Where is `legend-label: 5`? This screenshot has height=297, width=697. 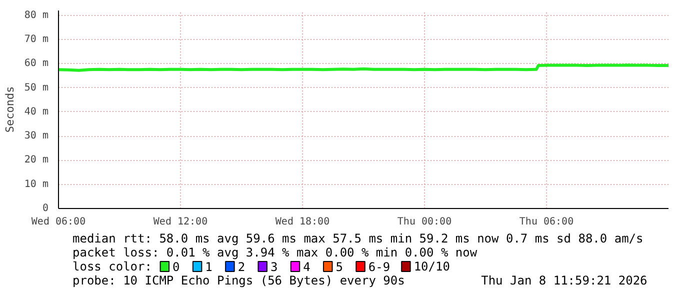
legend-label: 5 is located at coordinates (339, 267).